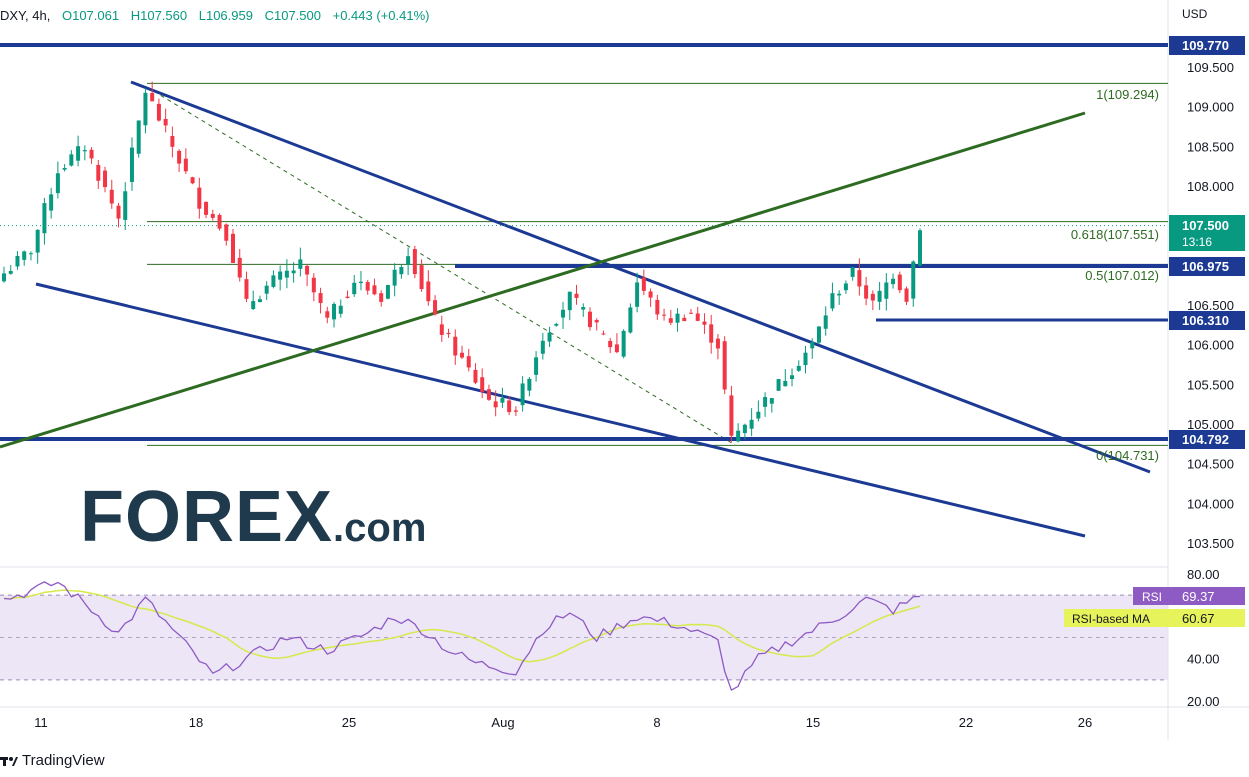  Describe the element at coordinates (1210, 186) in the screenshot. I see `price-tick: 108.000` at that location.